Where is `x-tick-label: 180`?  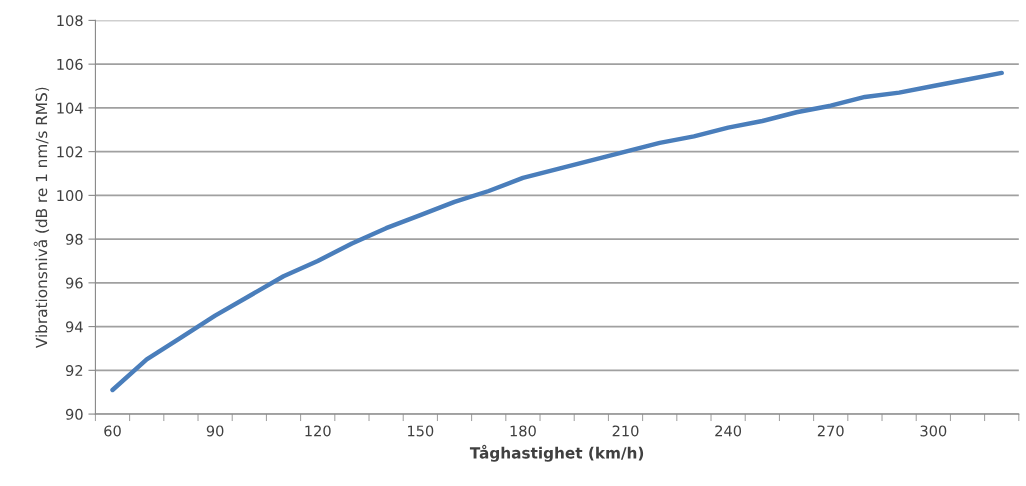 x-tick-label: 180 is located at coordinates (523, 431).